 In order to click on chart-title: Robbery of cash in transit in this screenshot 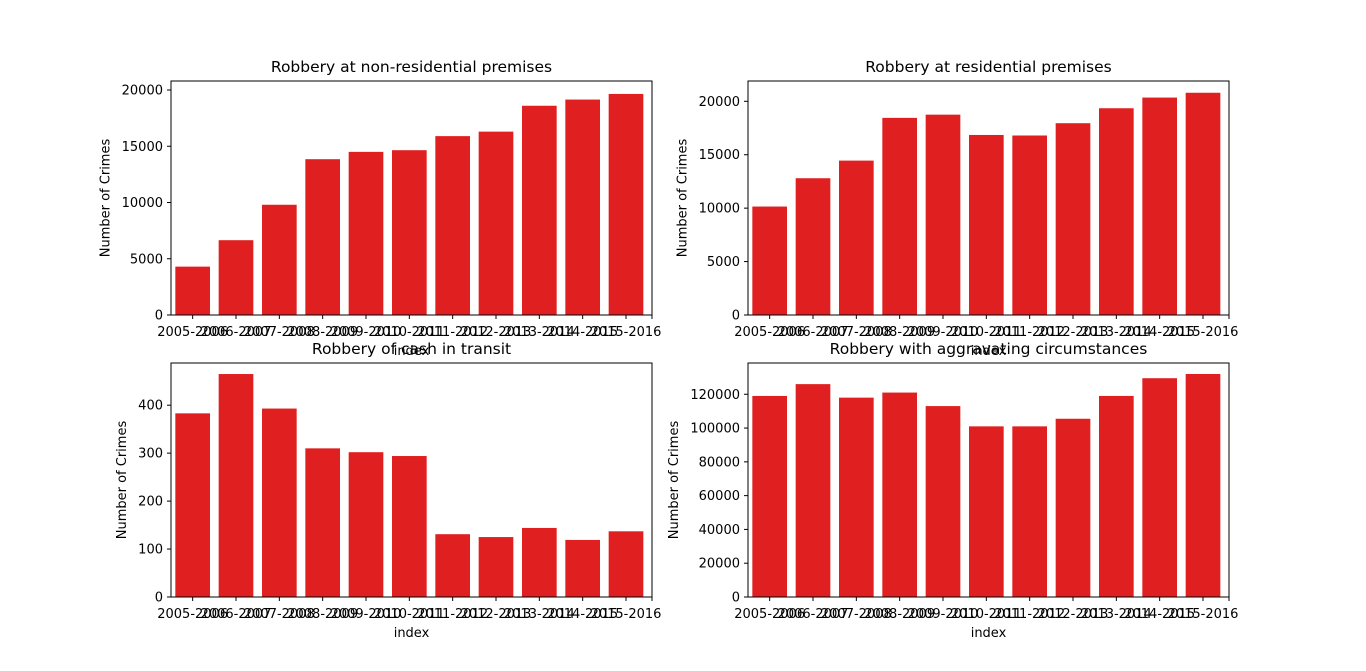, I will do `click(411, 349)`.